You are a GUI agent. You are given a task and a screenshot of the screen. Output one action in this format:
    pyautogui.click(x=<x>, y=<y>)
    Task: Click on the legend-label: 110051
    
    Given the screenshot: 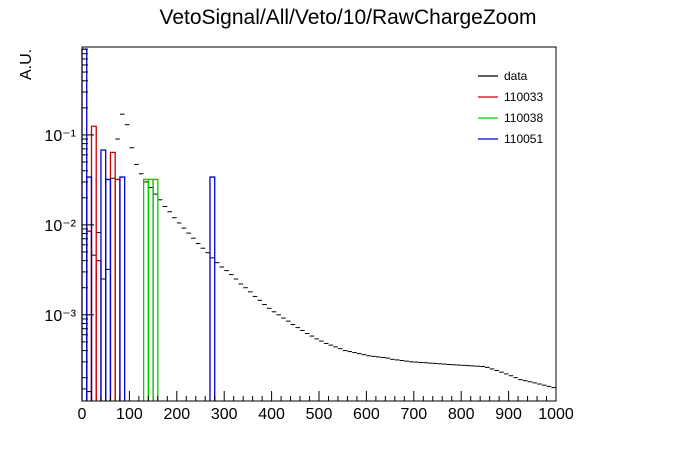 What is the action you would take?
    pyautogui.click(x=523, y=139)
    